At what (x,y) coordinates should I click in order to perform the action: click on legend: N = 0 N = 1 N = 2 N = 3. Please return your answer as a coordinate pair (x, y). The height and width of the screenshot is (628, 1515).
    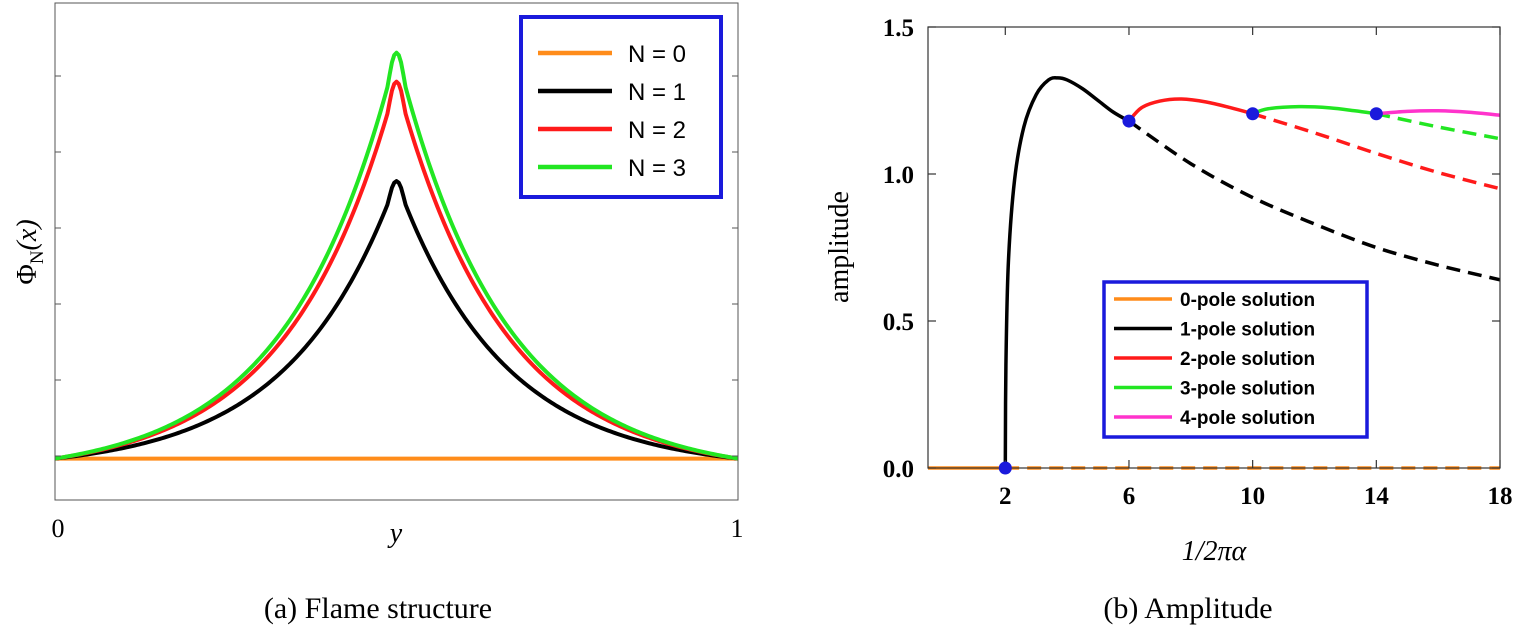
    Looking at the image, I should click on (621, 107).